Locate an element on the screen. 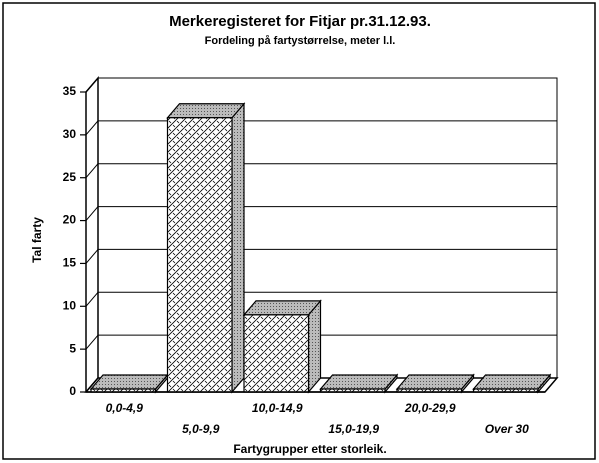 This screenshot has height=463, width=599. chart-subtitle: Fordeling på fartystørrelse, meter l.l. is located at coordinates (300, 41).